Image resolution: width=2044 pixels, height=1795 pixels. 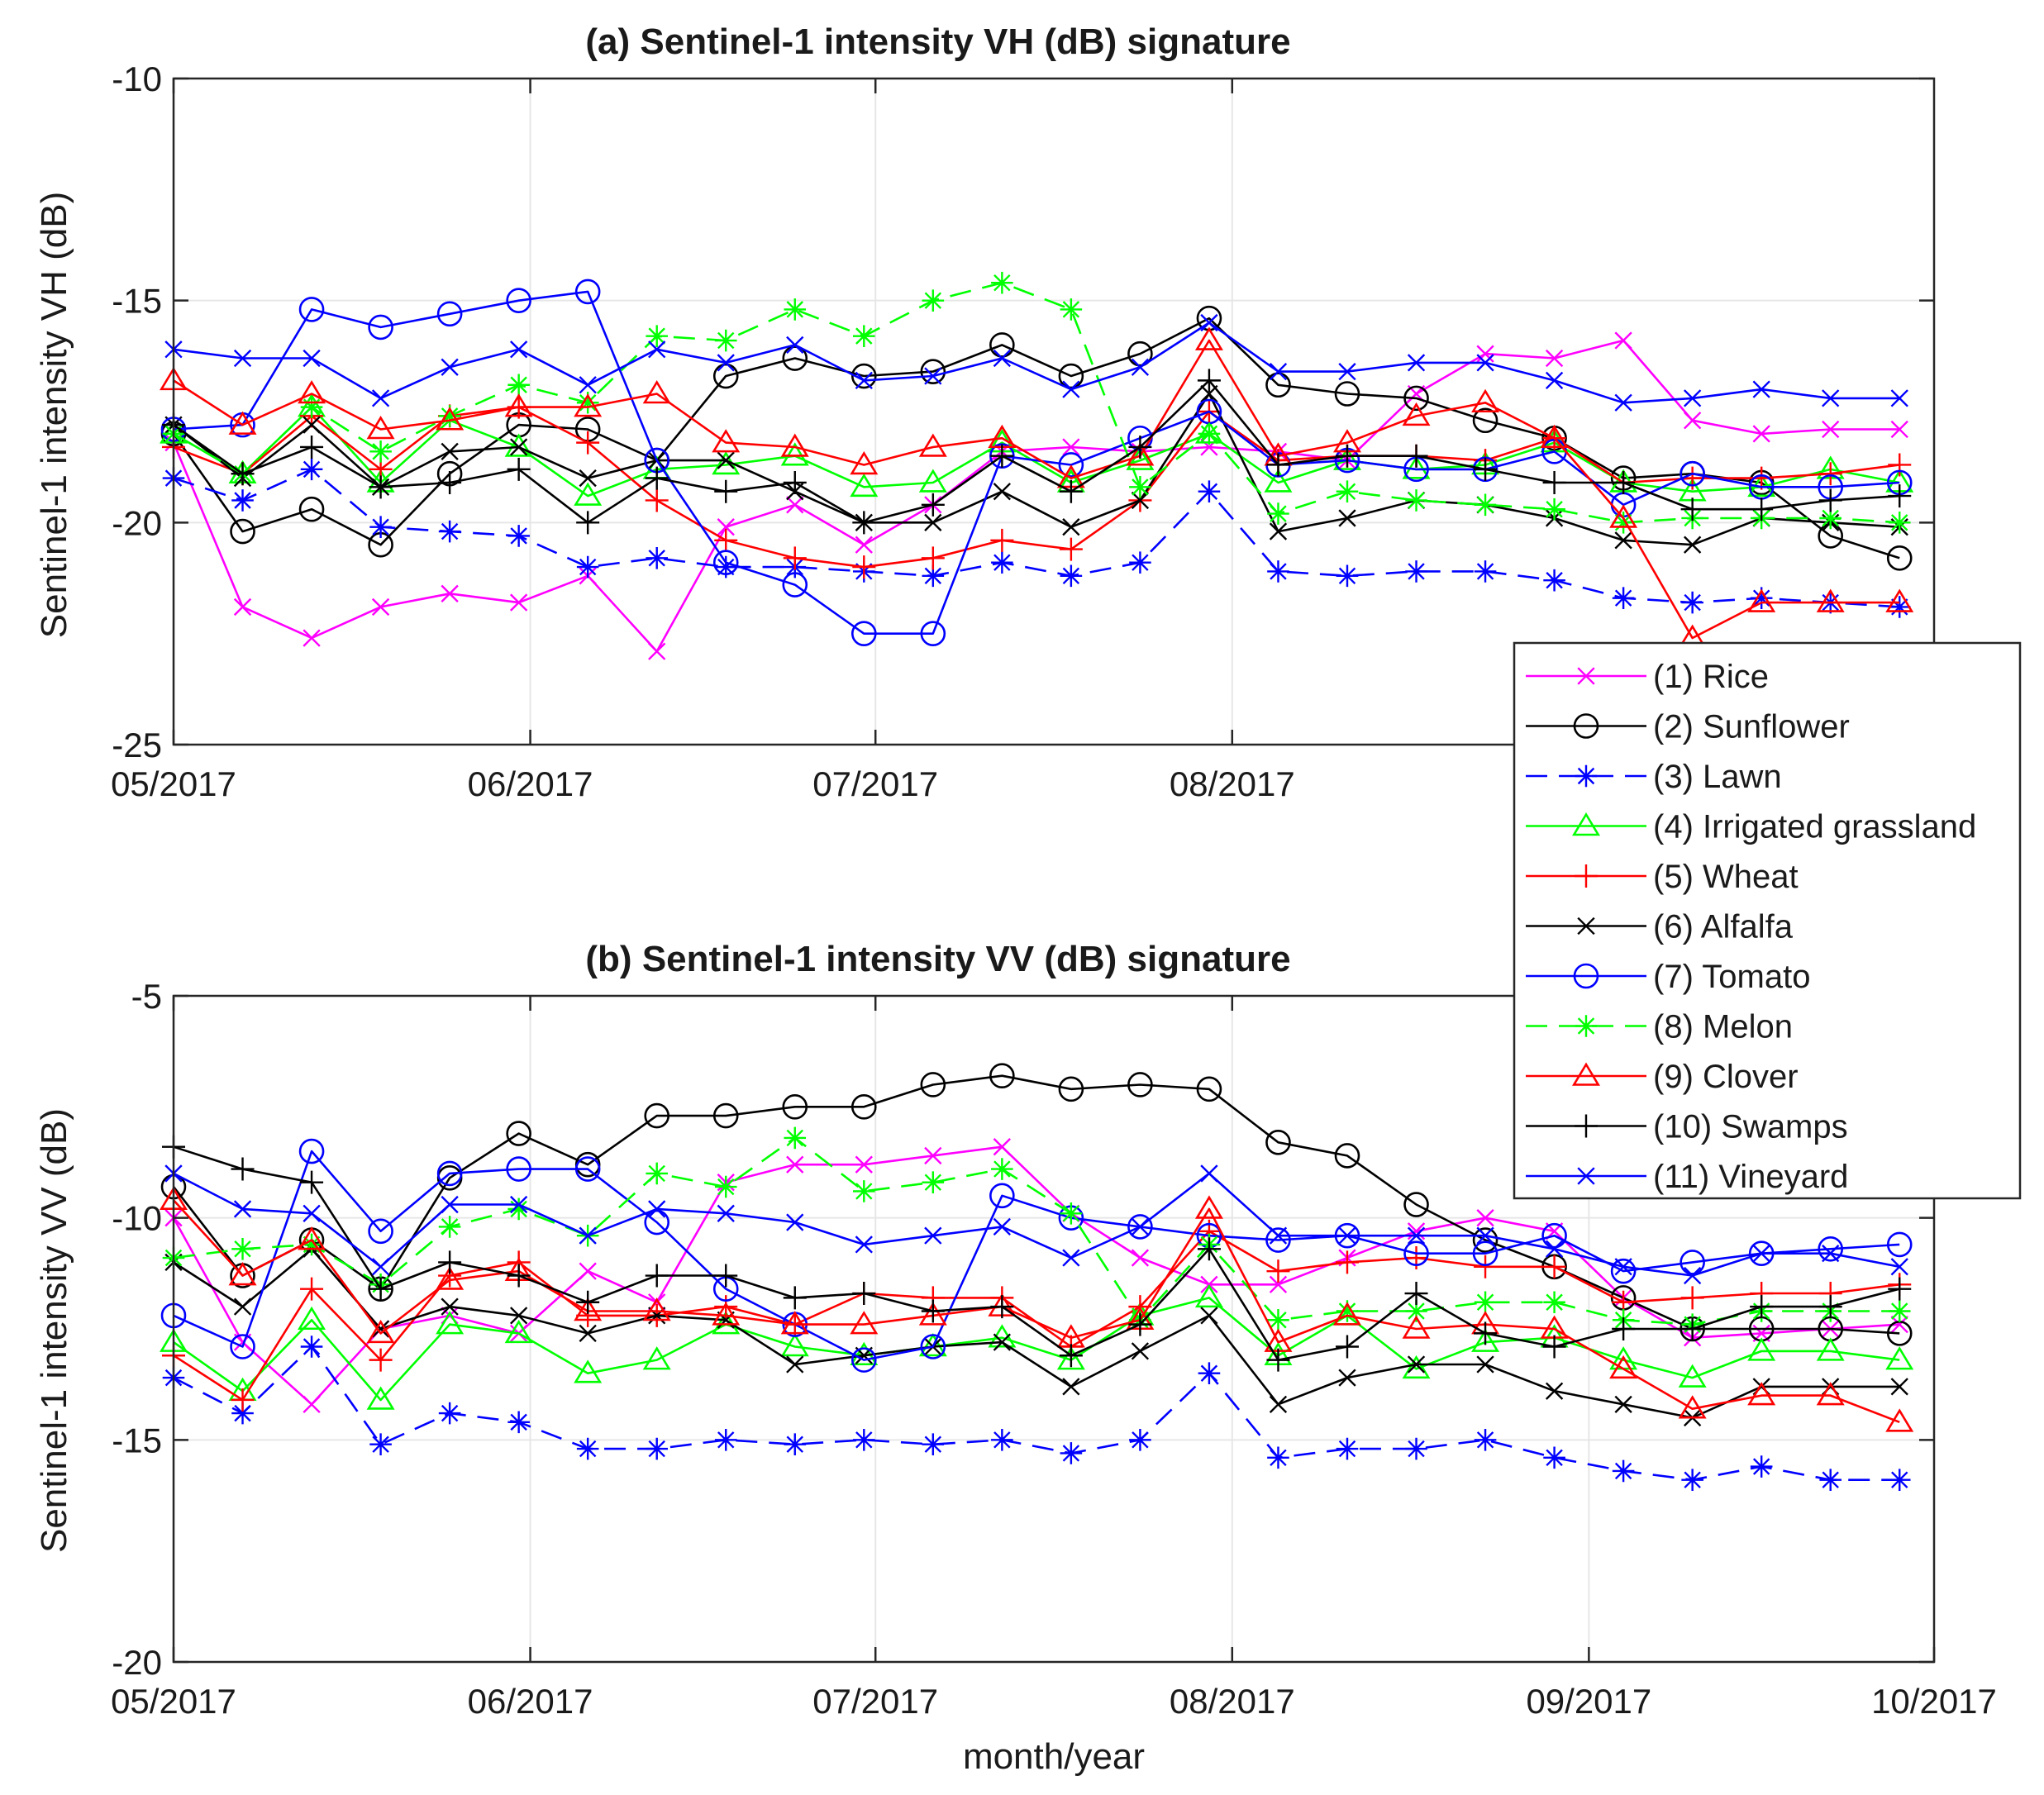 What do you see at coordinates (1232, 1701) in the screenshot?
I see `tick-label-x-vv-3: 08/2017` at bounding box center [1232, 1701].